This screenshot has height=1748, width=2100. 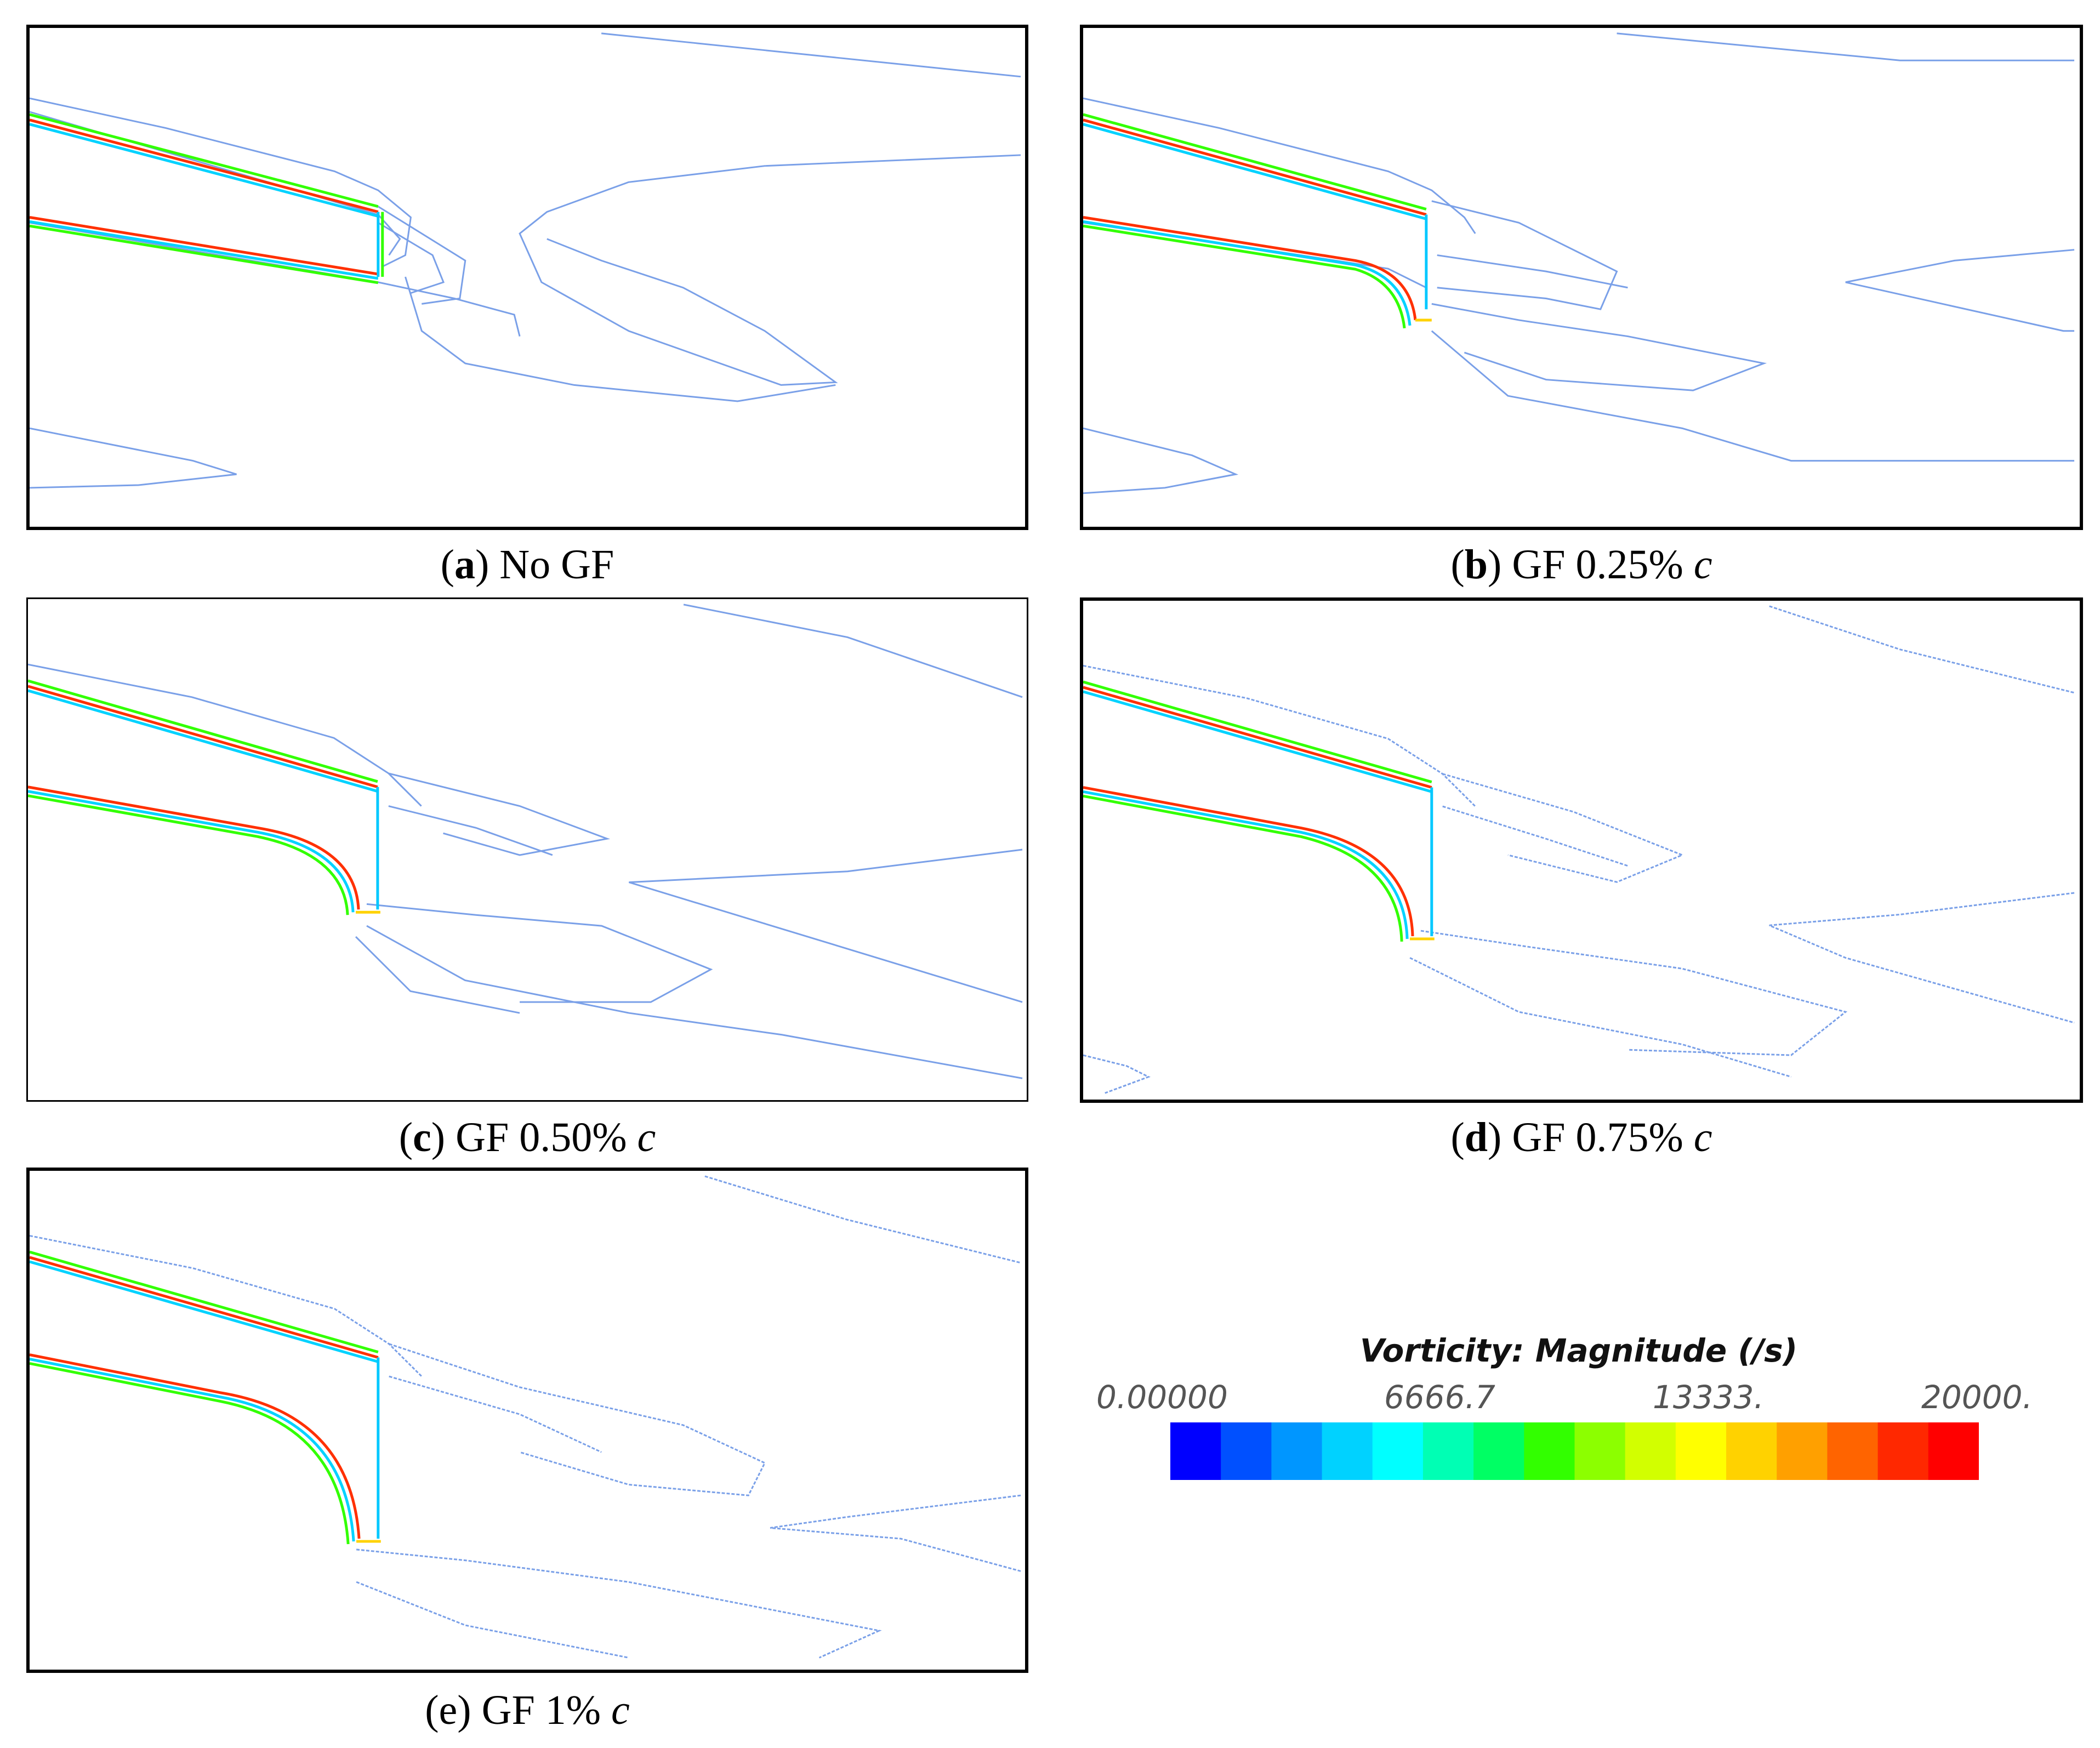 What do you see at coordinates (525, 260) in the screenshot?
I see `panel-a-svg` at bounding box center [525, 260].